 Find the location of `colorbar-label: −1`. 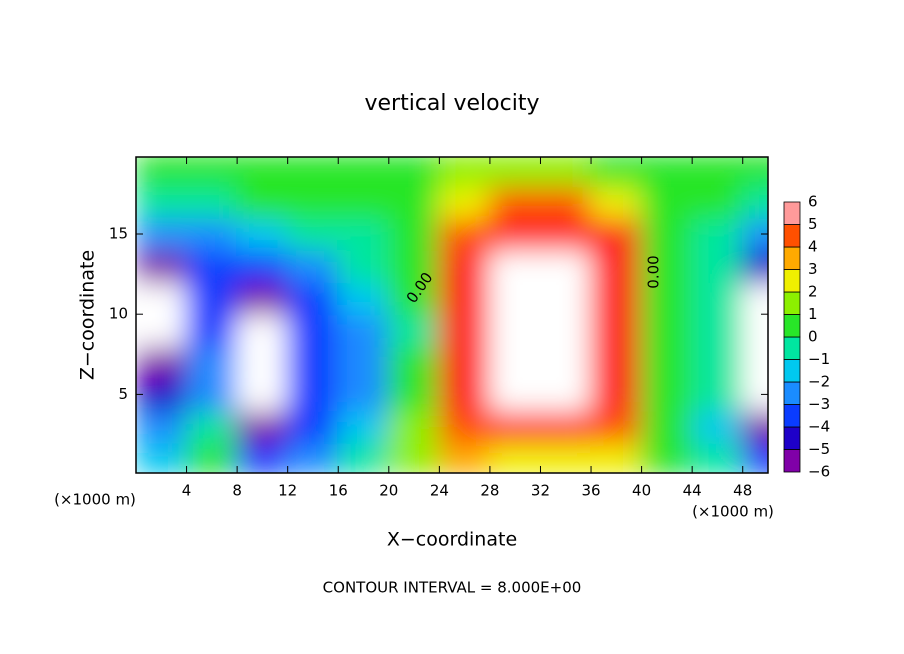

colorbar-label: −1 is located at coordinates (819, 359).